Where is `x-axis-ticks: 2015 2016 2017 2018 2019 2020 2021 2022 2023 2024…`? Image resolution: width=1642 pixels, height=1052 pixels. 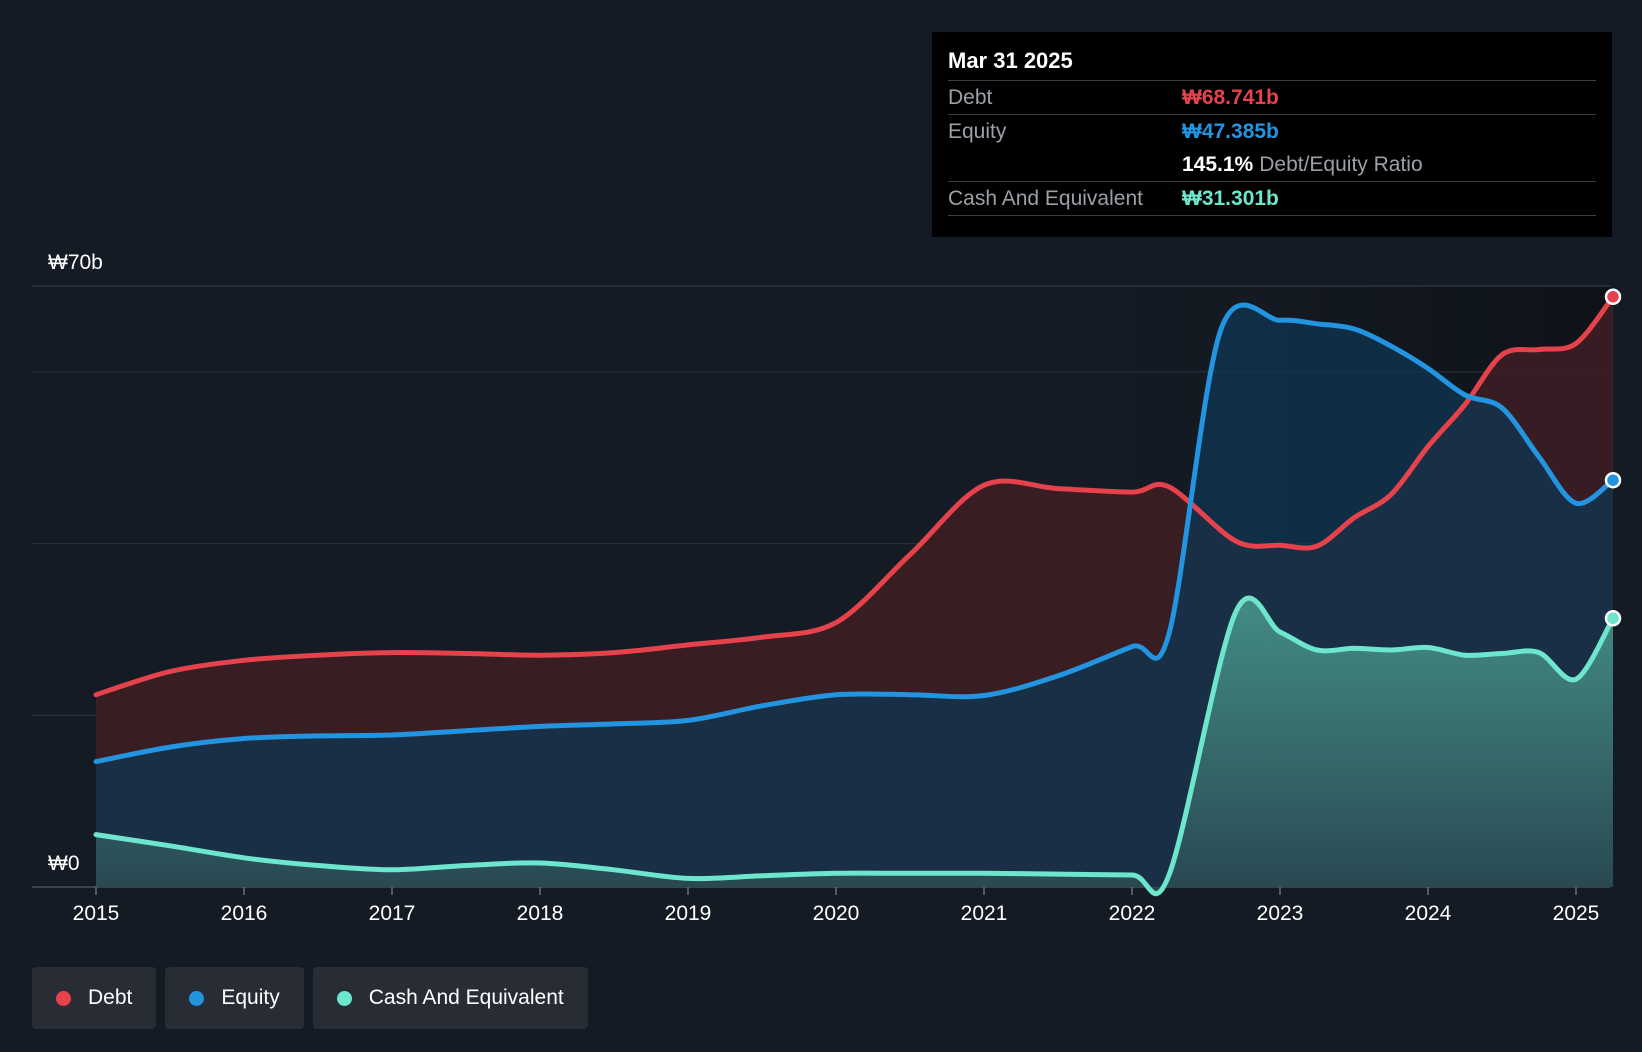 x-axis-ticks: 2015 2016 2017 2018 2019 2020 2021 2022 2023 2024… is located at coordinates (836, 906).